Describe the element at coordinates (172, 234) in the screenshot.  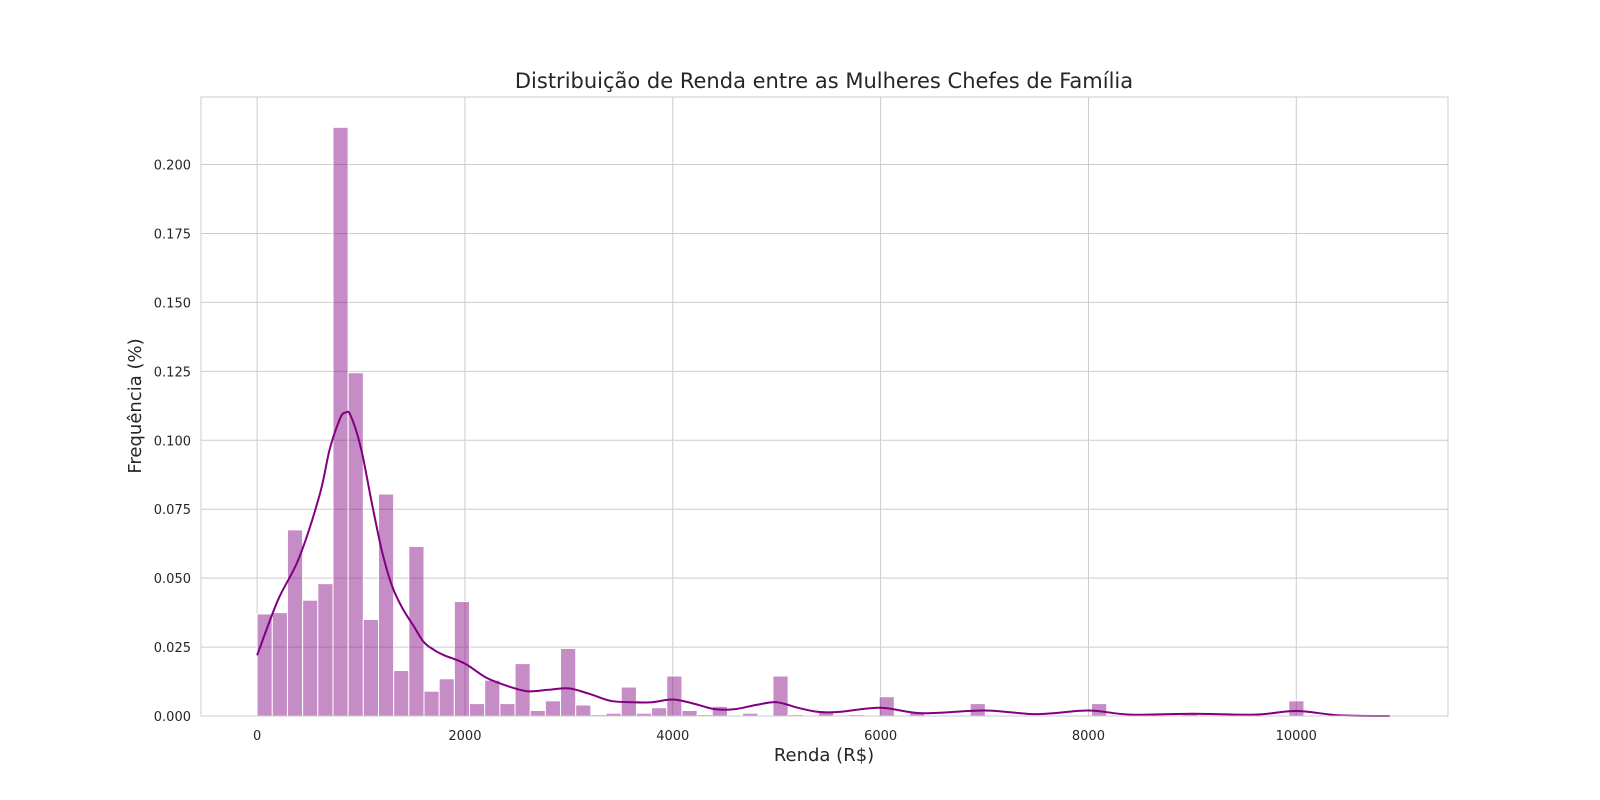
I see `y-tick-label: 0.175` at that location.